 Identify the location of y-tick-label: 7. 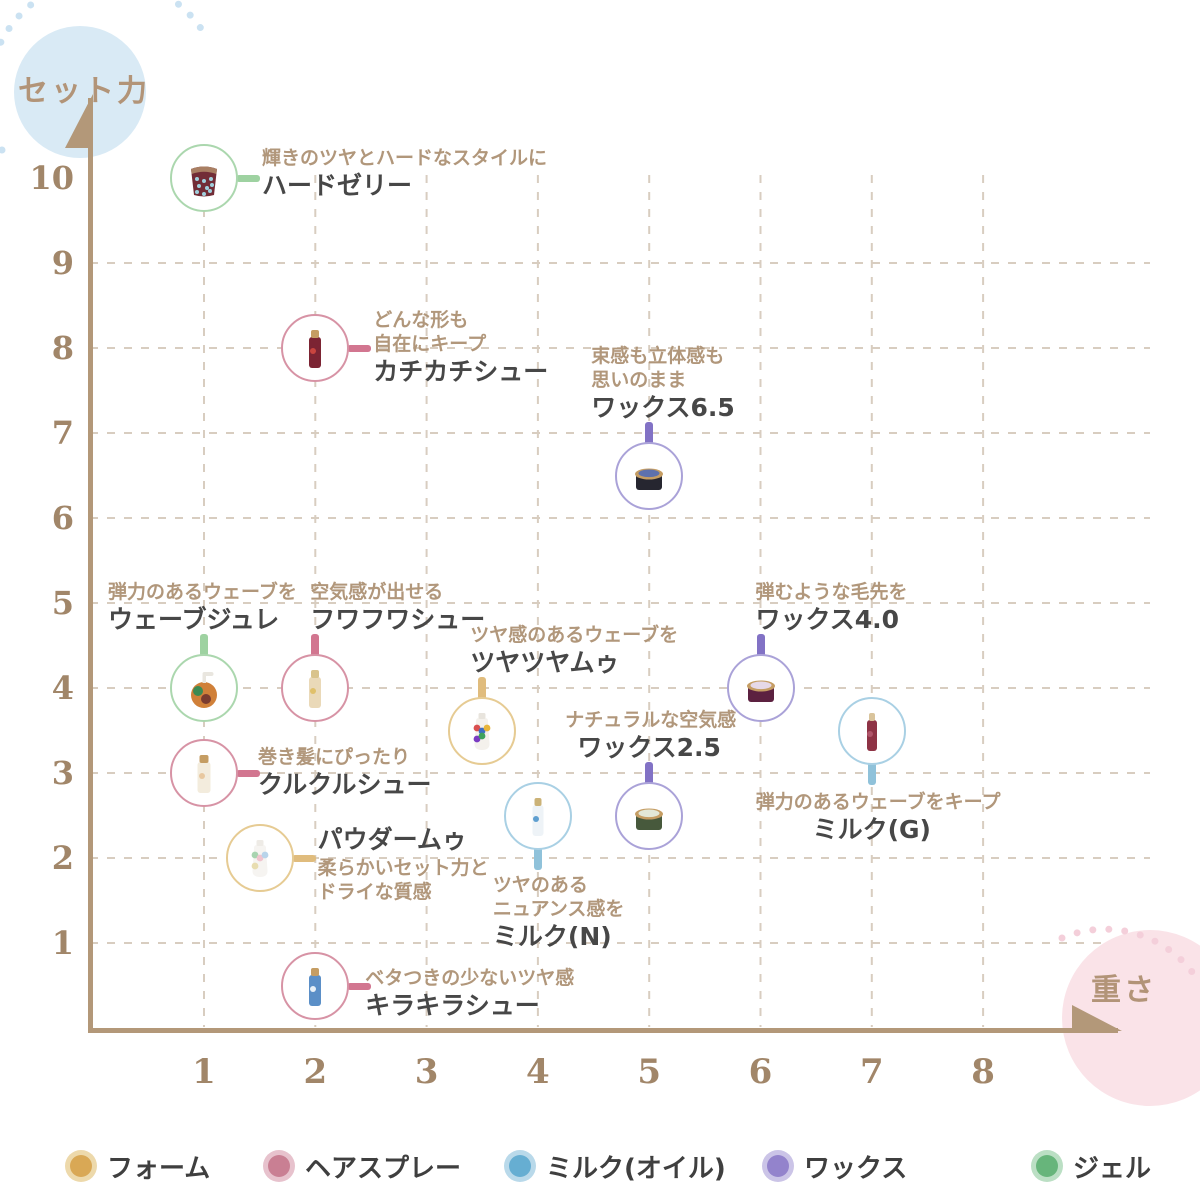
(62, 433).